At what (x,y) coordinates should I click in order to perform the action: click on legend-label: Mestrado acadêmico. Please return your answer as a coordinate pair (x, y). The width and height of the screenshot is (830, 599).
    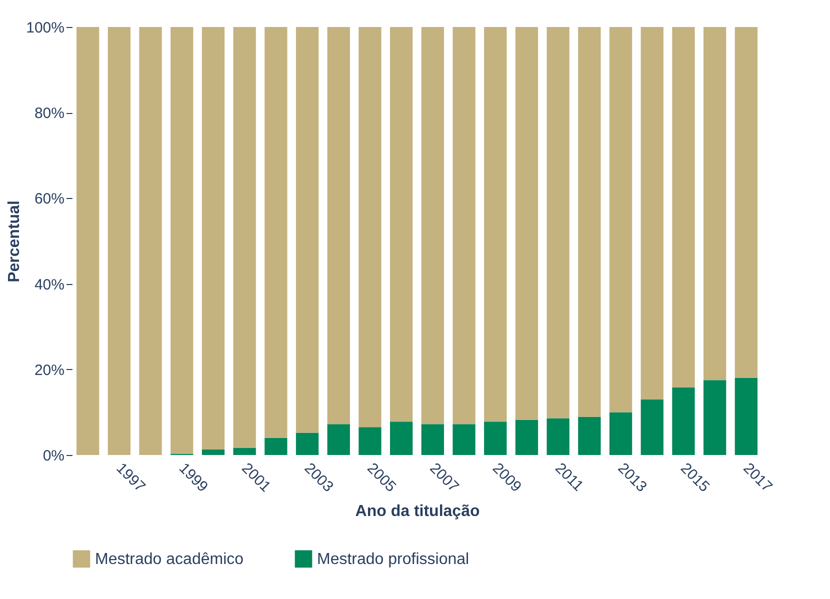
    Looking at the image, I should click on (169, 559).